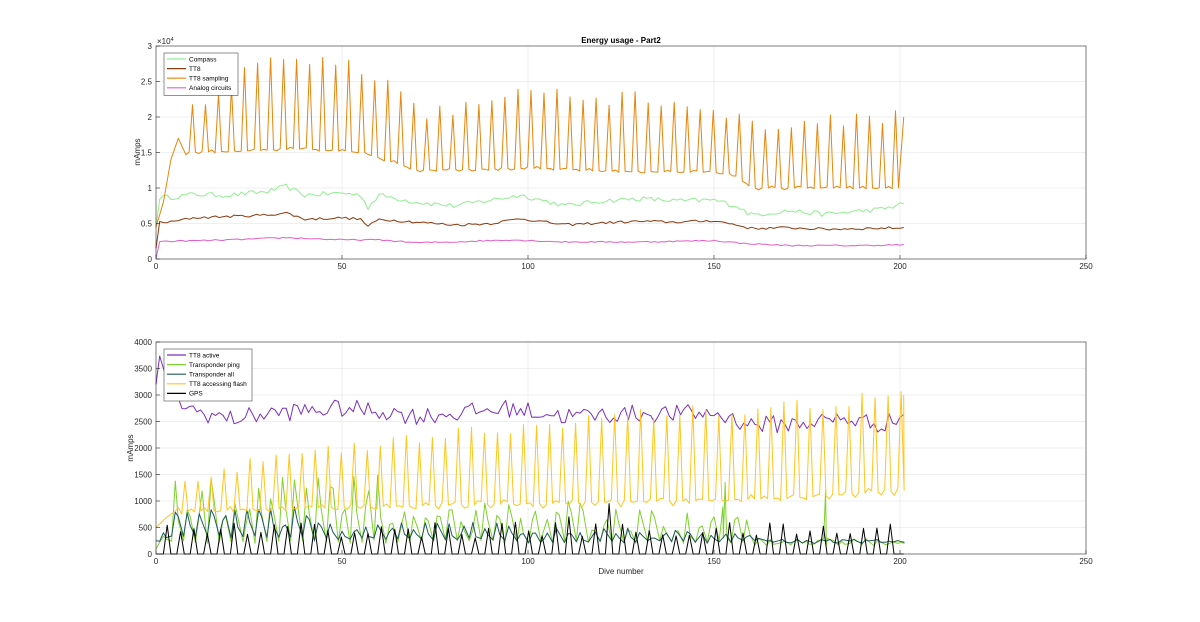 The image size is (1200, 622). Describe the element at coordinates (146, 528) in the screenshot. I see `bottom-chart-ytick-label: 500` at that location.